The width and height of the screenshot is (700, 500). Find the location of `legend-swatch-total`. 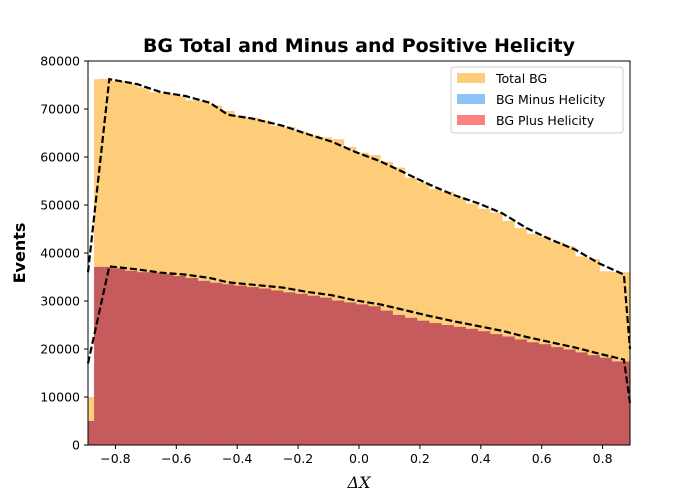

legend-swatch-total is located at coordinates (471, 78).